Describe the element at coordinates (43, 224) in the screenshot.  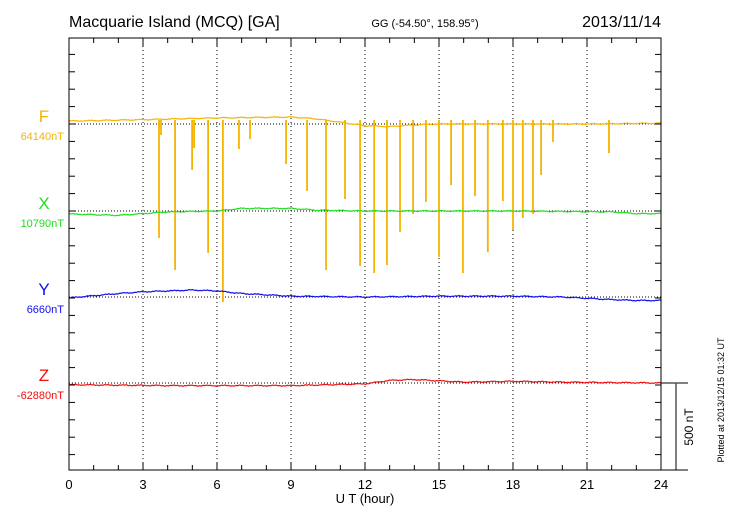
I see `baseline-label-X: 10790nT` at that location.